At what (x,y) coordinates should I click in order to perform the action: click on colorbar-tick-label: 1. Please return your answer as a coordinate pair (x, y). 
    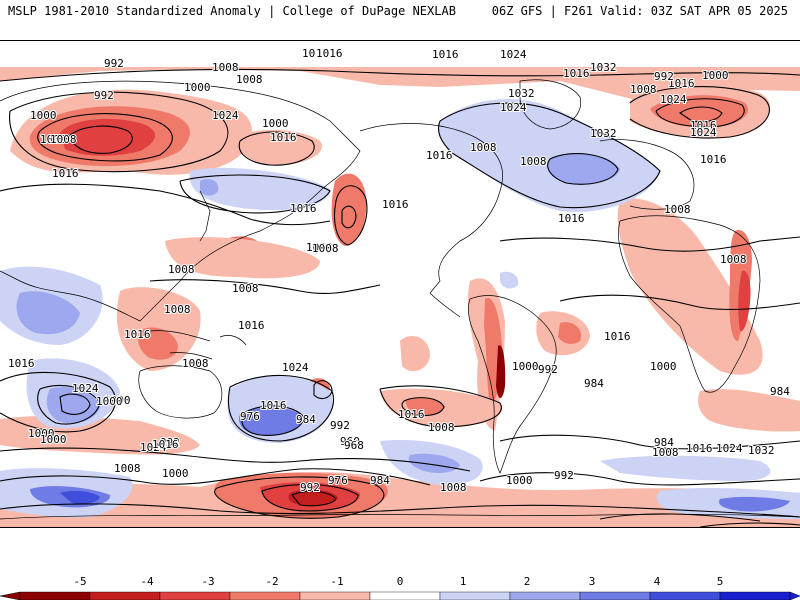
    Looking at the image, I should click on (463, 581).